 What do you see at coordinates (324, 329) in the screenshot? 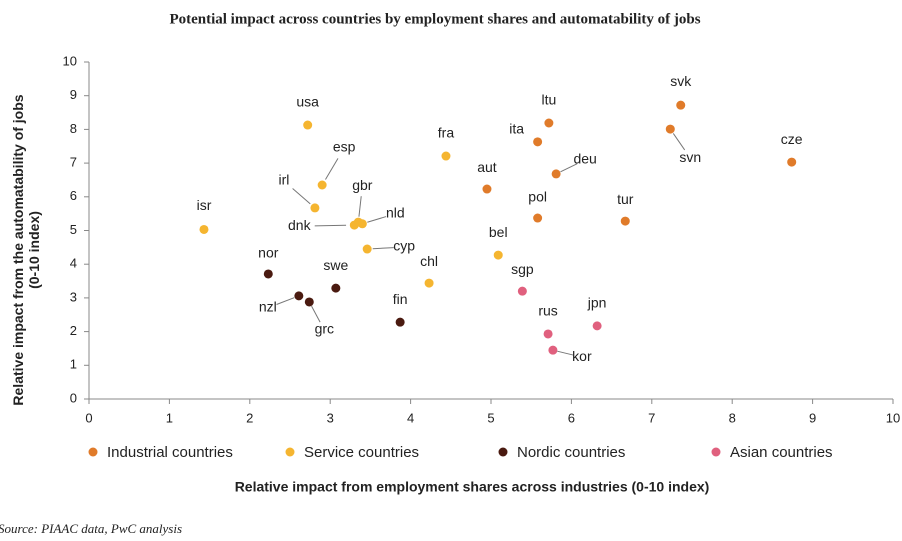
I see `point-label: grc` at bounding box center [324, 329].